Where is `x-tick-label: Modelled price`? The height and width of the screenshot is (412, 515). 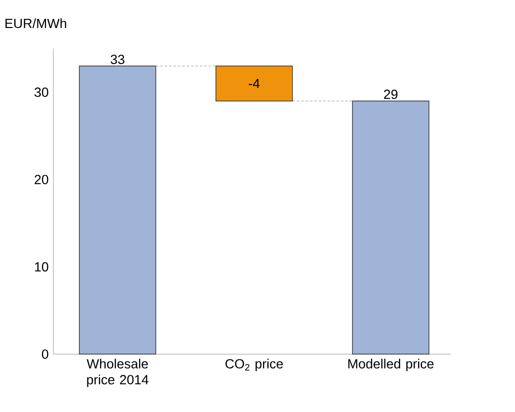 x-tick-label: Modelled price is located at coordinates (391, 365).